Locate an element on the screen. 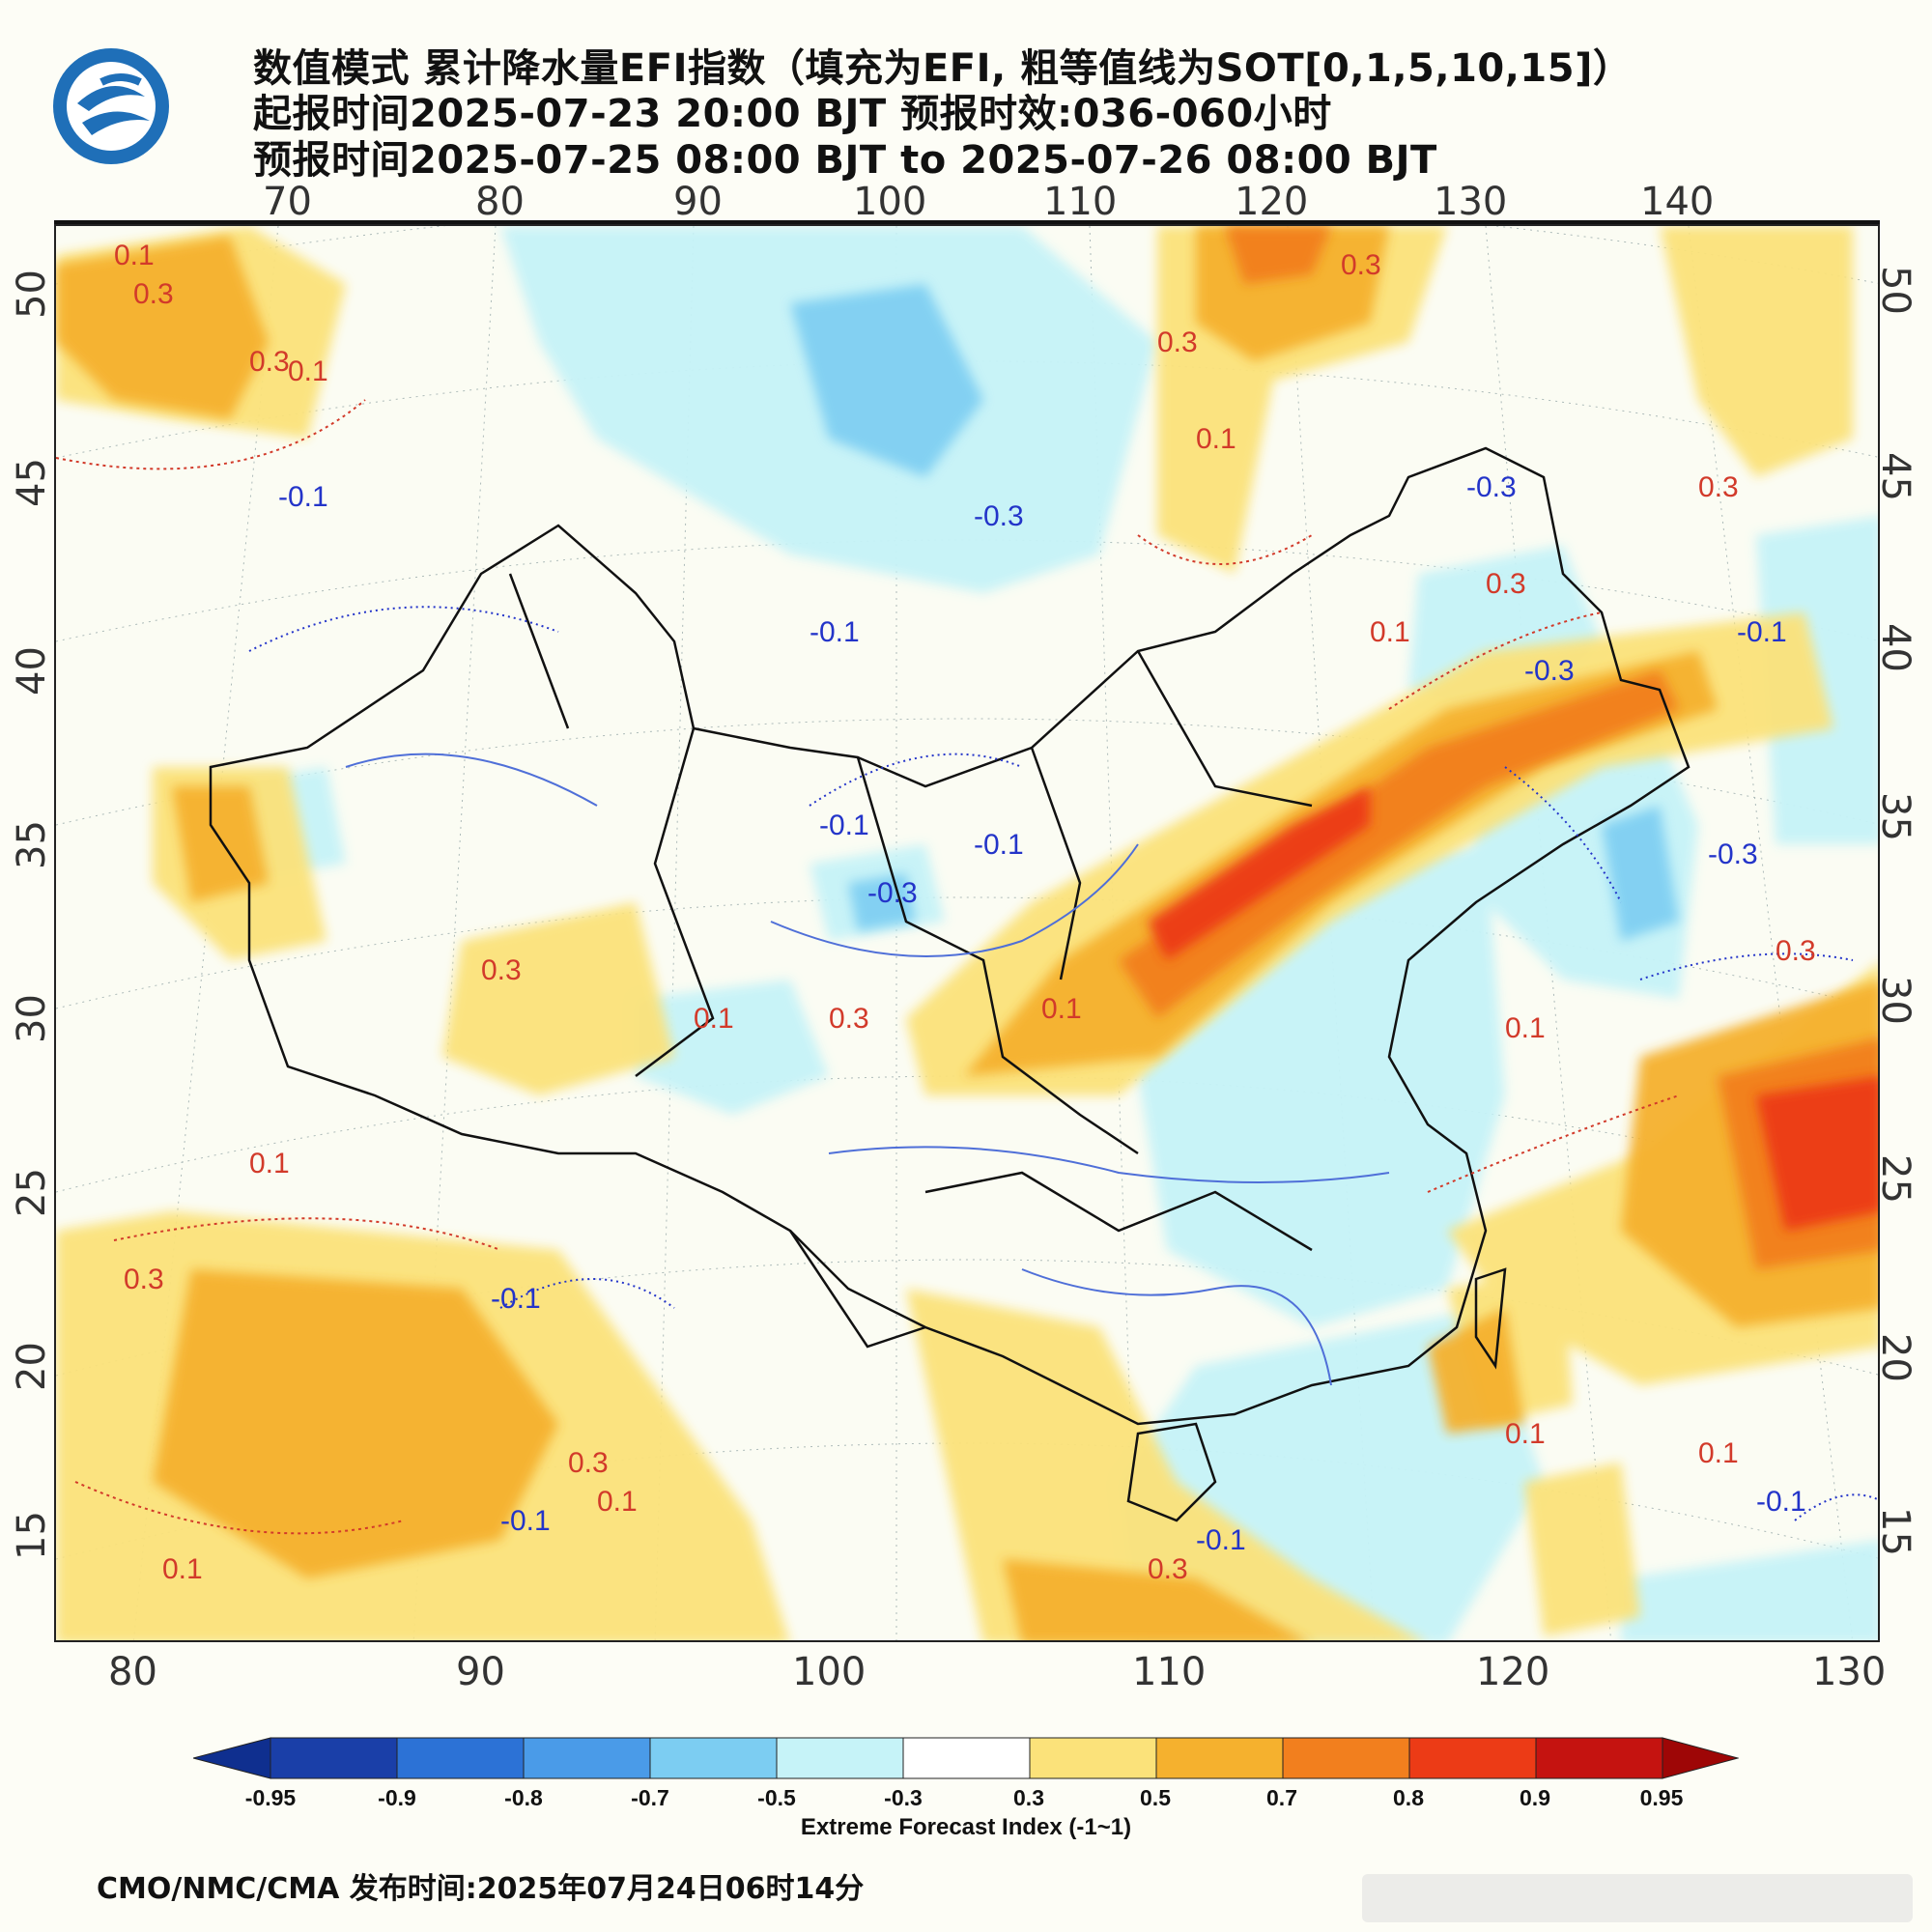  lat-tick-left: 20 is located at coordinates (32, 1366).